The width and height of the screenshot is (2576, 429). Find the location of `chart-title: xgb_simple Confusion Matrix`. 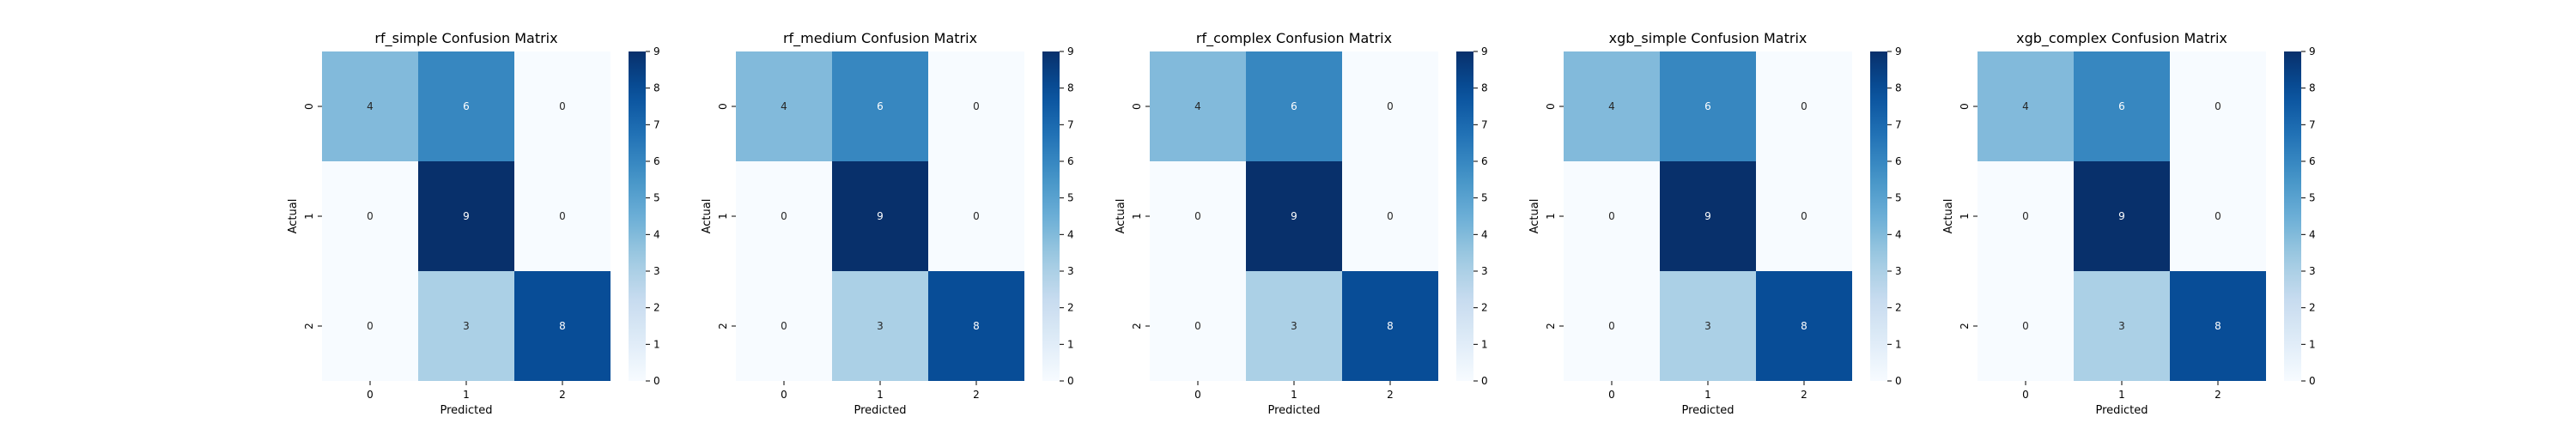

chart-title: xgb_simple Confusion Matrix is located at coordinates (1708, 38).